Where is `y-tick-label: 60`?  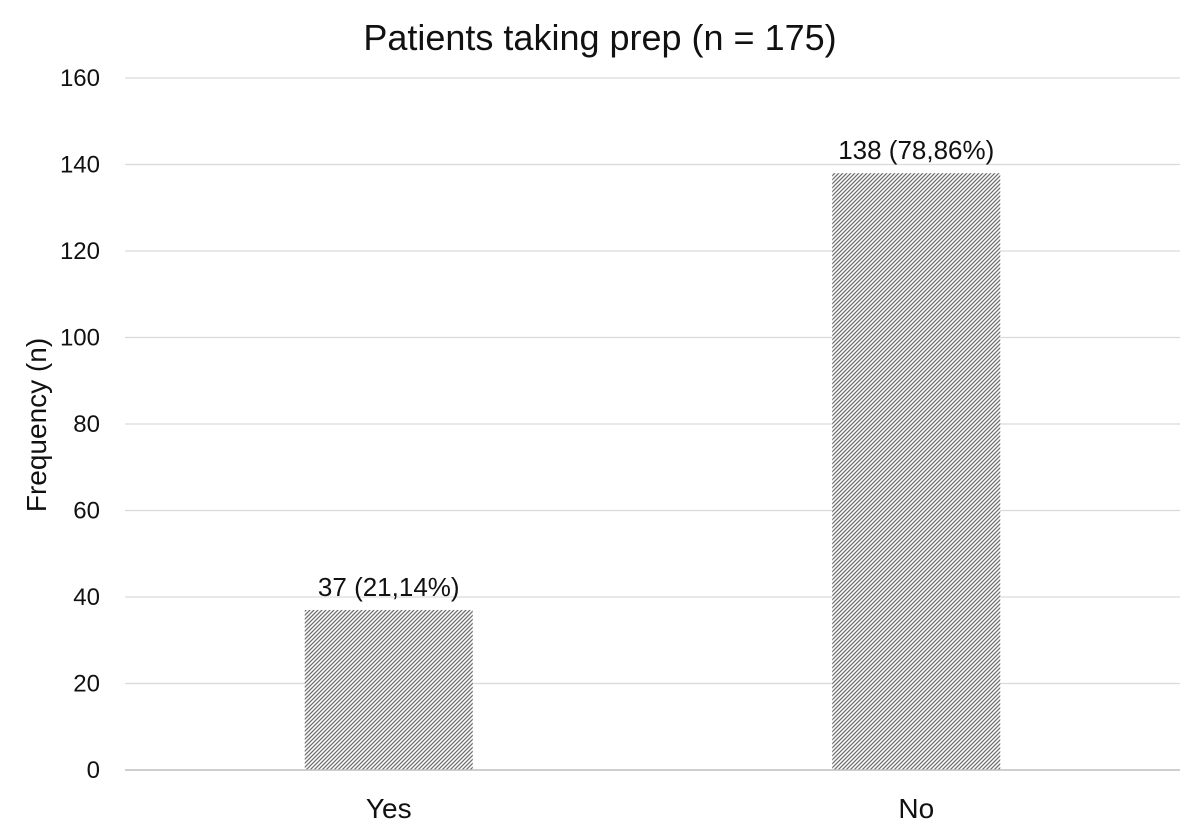 y-tick-label: 60 is located at coordinates (86, 511).